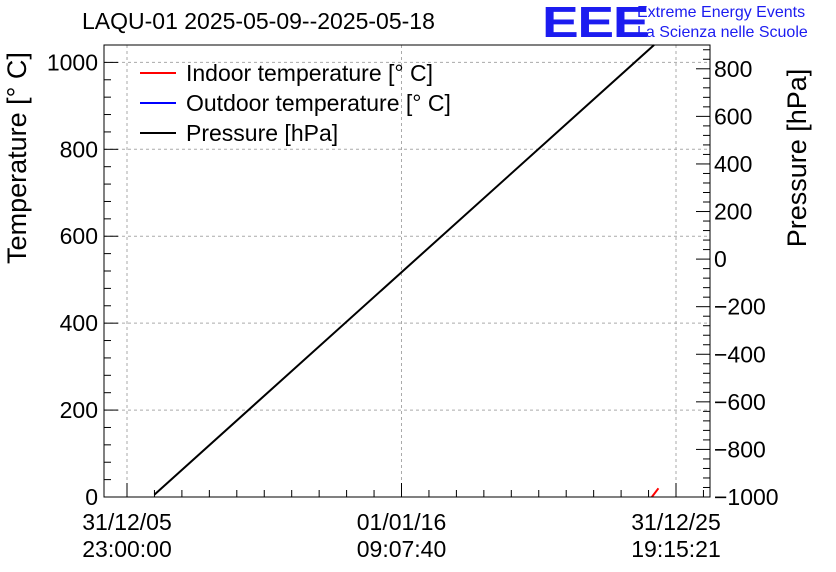 This screenshot has width=836, height=572. What do you see at coordinates (722, 32) in the screenshot?
I see `logo-text-line2: La Scienza nelle Scuole` at bounding box center [722, 32].